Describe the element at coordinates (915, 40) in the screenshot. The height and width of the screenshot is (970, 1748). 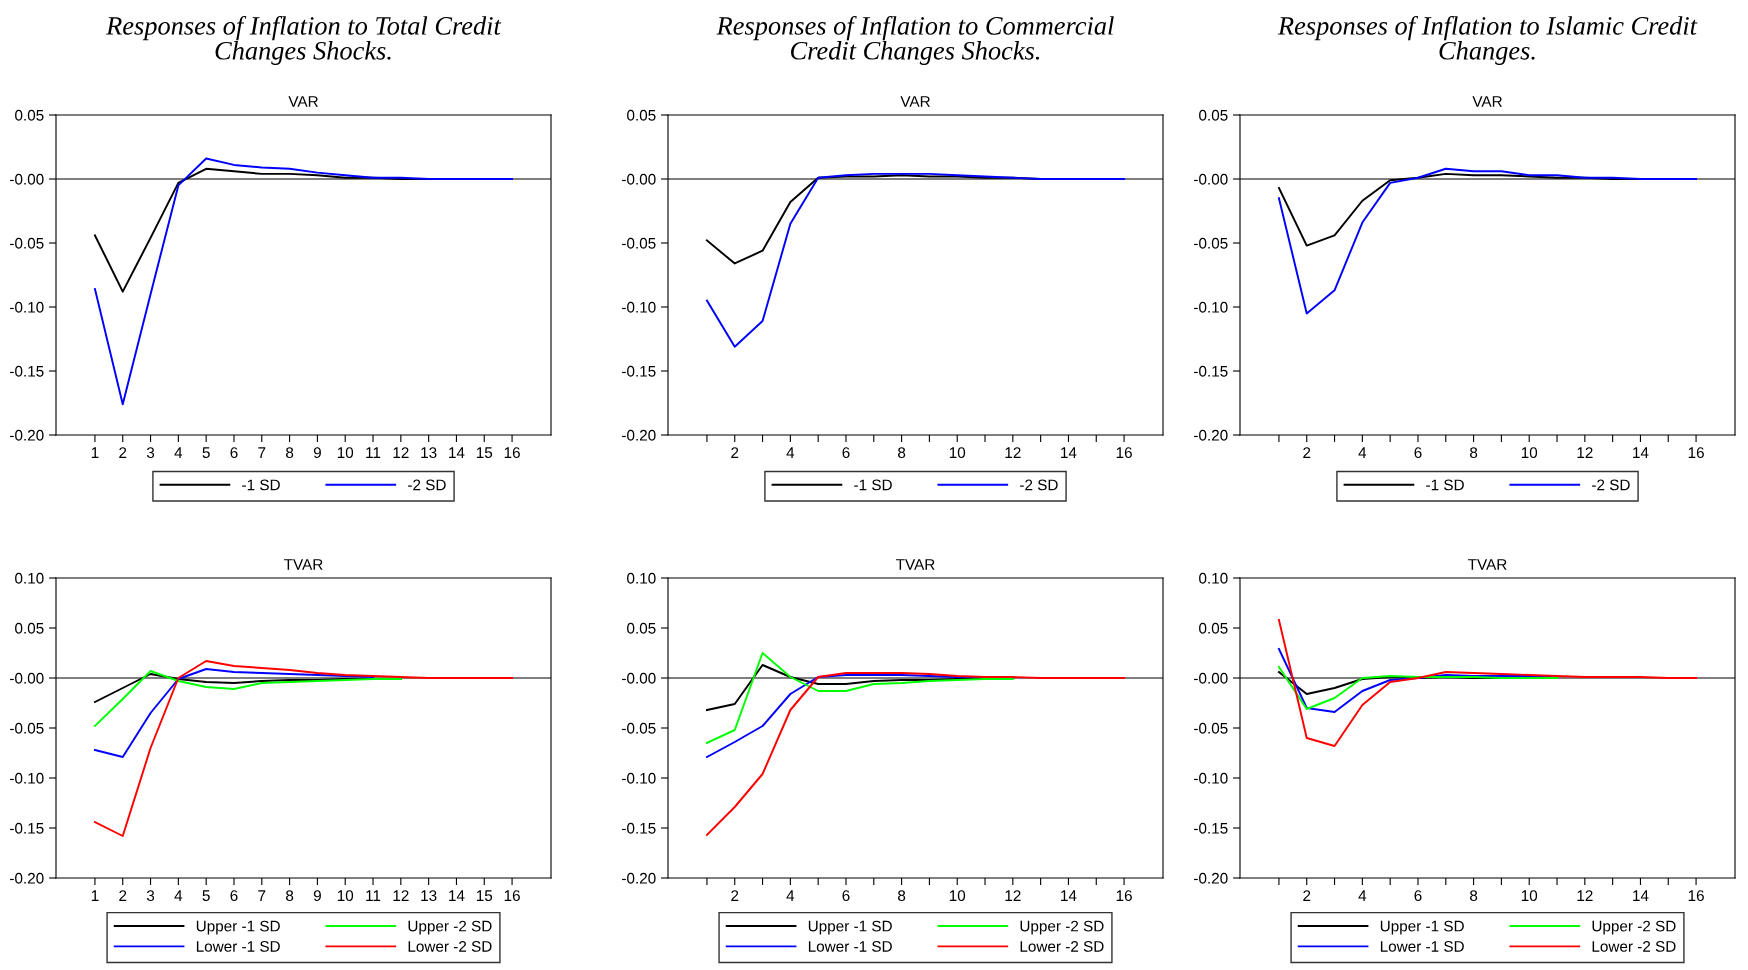
I see `chart-title: Responses of Inflation to Commercial Credit Changes Shocks.` at that location.